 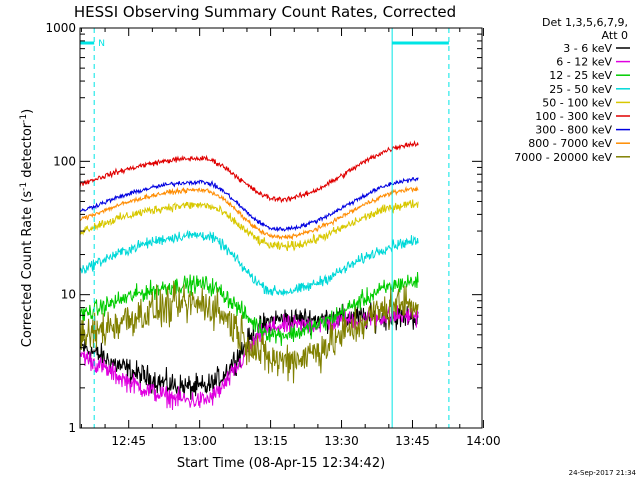 What do you see at coordinates (270, 441) in the screenshot?
I see `x-tick-label: 13:15` at bounding box center [270, 441].